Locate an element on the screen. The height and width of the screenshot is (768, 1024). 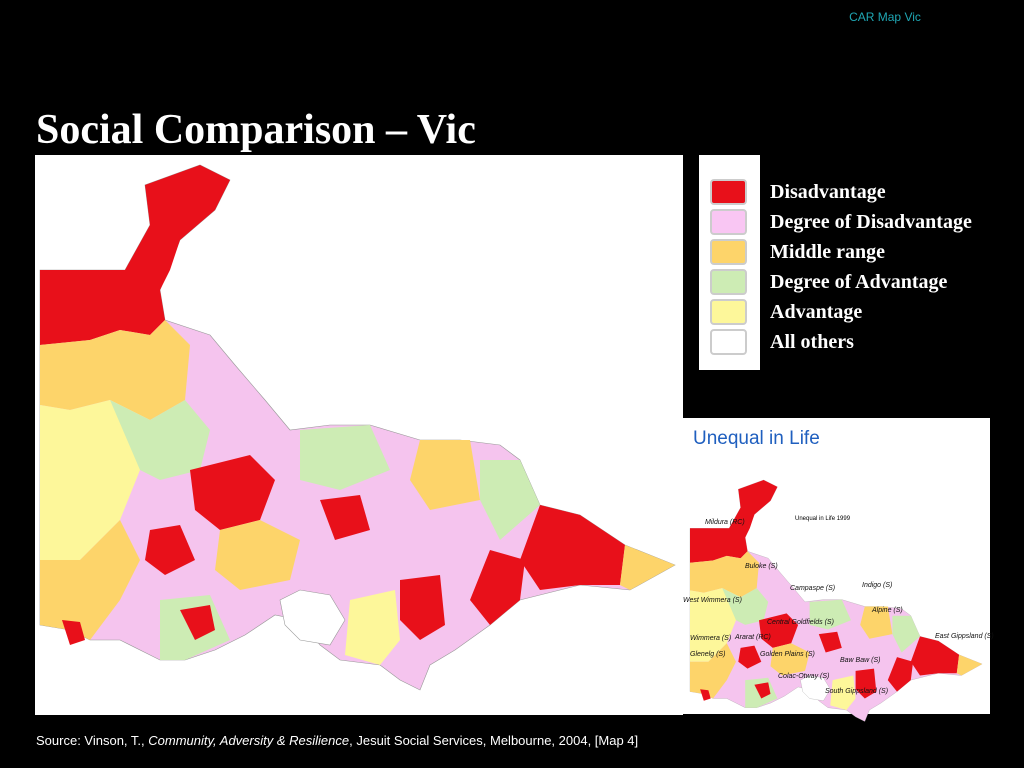
source-prefix: Source: Vinson, T., is located at coordinates (92, 740).